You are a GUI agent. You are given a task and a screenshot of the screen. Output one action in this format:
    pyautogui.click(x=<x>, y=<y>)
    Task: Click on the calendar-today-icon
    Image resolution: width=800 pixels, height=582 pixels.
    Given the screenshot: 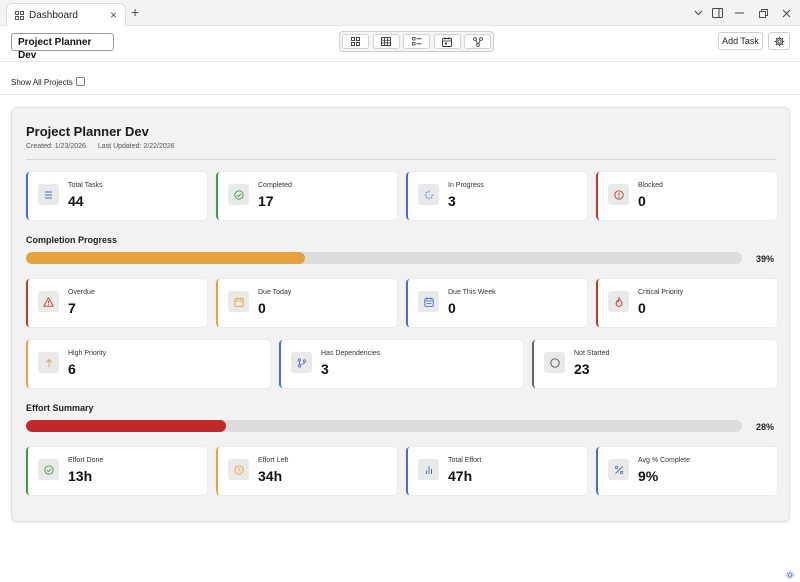 What is the action you would take?
    pyautogui.click(x=238, y=301)
    